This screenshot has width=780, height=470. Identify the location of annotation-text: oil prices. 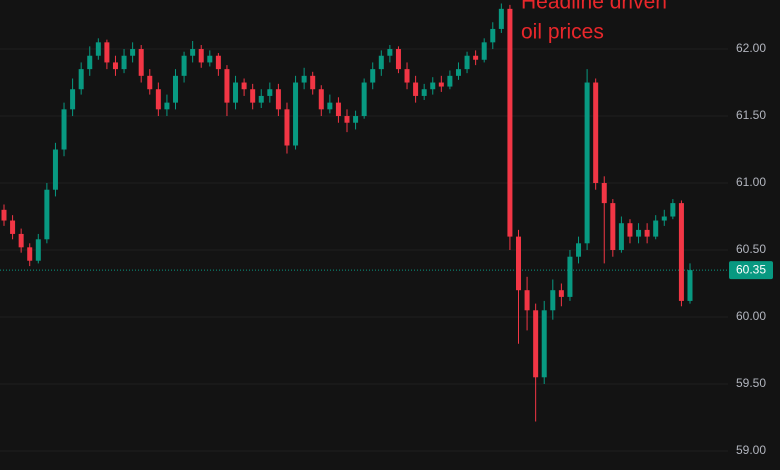
(562, 32).